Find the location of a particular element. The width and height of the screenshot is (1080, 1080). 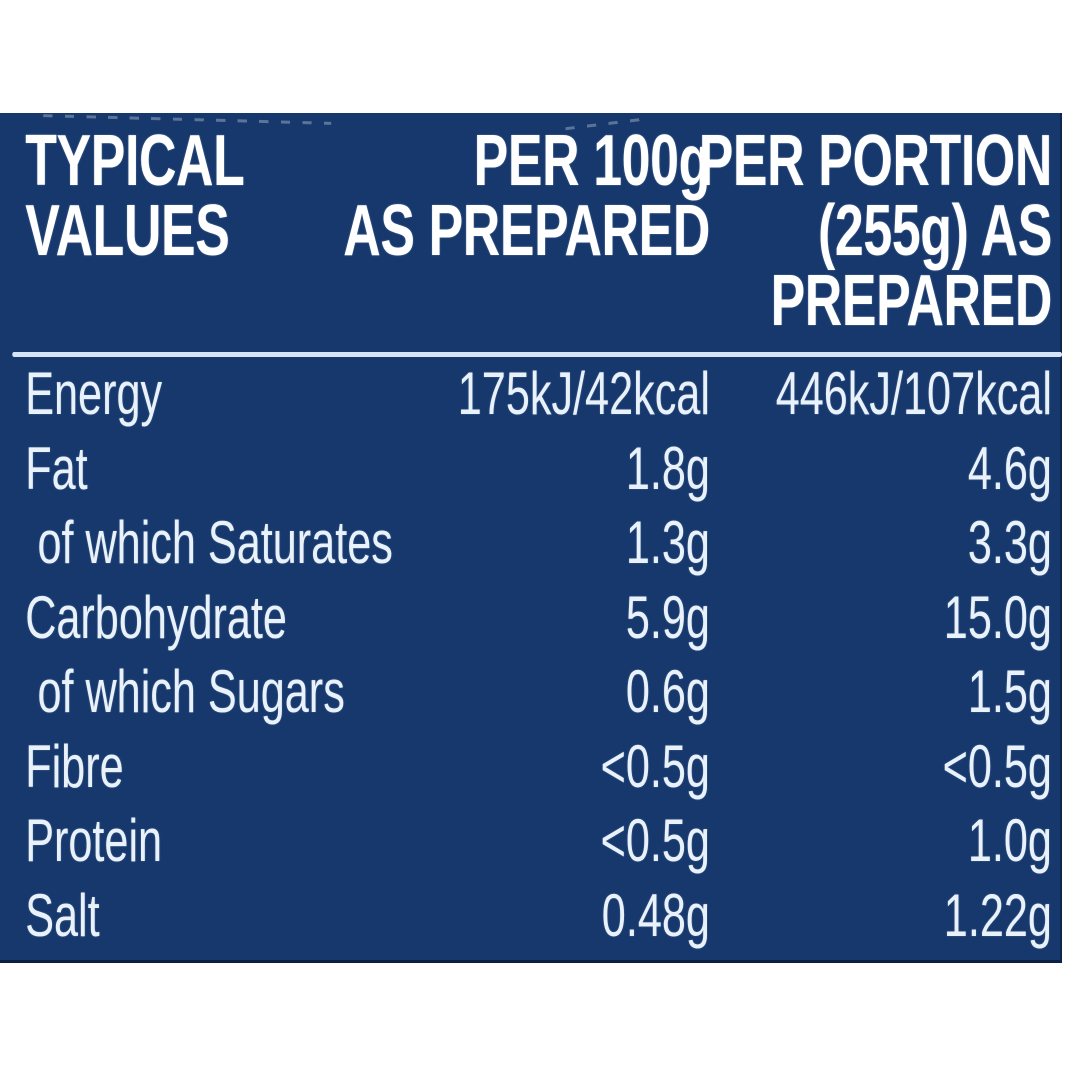

header-line: TYPICAL is located at coordinates (135, 161).